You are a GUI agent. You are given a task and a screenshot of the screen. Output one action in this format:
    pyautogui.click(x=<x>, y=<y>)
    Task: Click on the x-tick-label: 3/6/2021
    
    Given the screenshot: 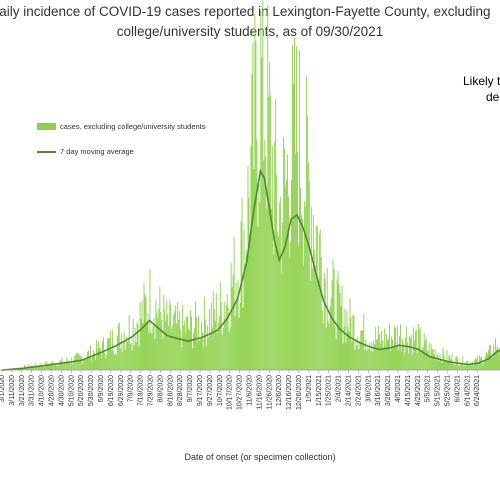 What is the action you would take?
    pyautogui.click(x=368, y=388)
    